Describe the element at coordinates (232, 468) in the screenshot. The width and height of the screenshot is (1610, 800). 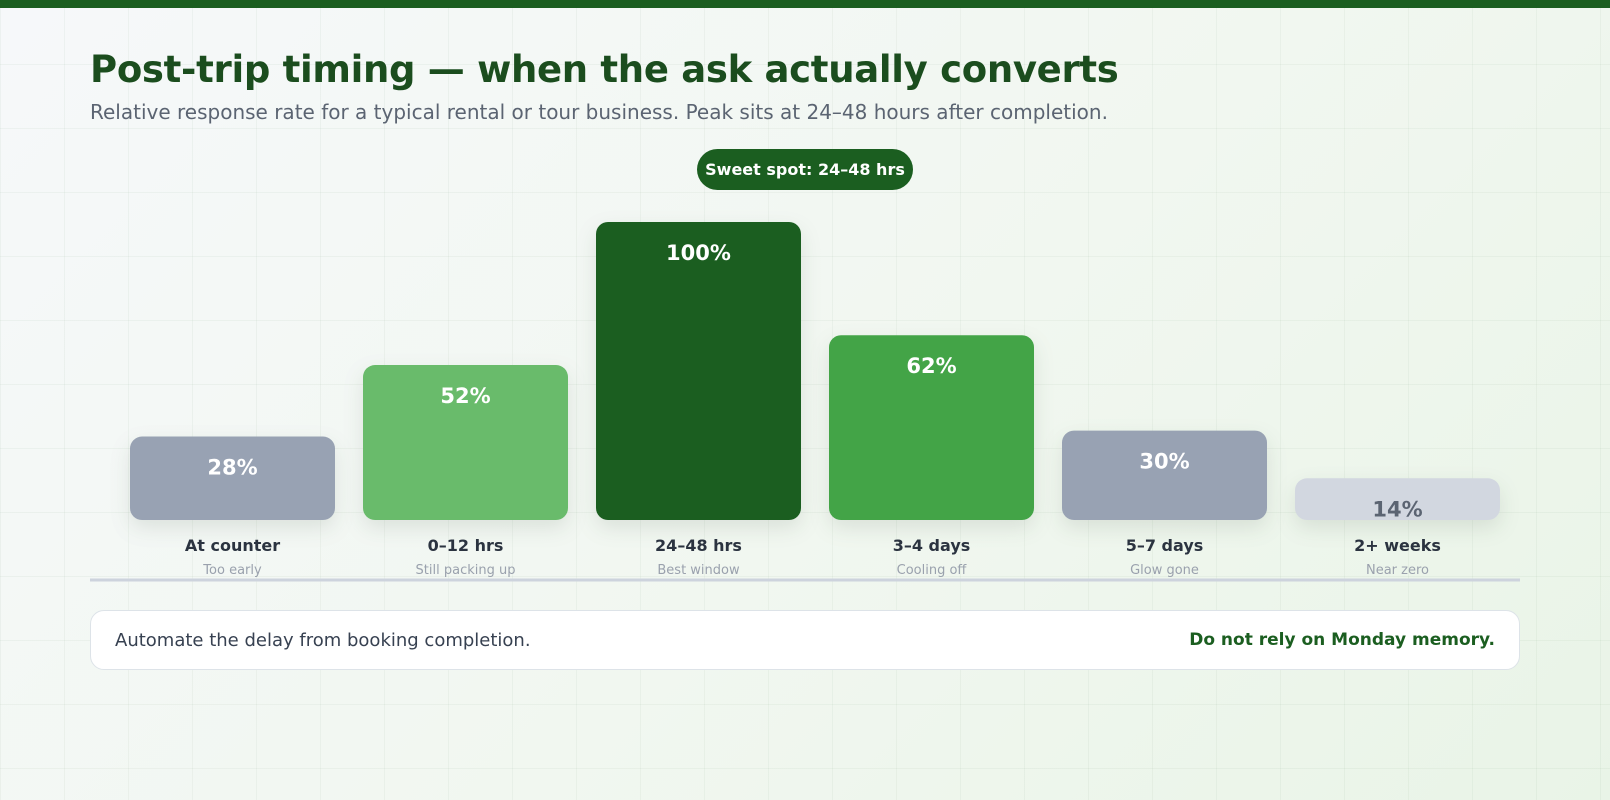
I see `bar-value-label-0: 28%` at that location.